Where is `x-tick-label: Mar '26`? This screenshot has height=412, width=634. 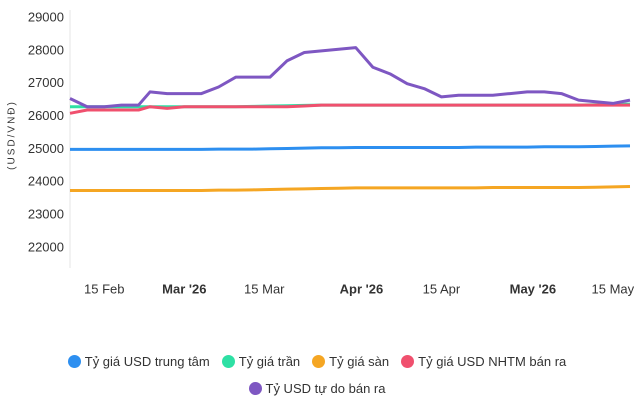
x-tick-label: Mar '26 is located at coordinates (184, 288).